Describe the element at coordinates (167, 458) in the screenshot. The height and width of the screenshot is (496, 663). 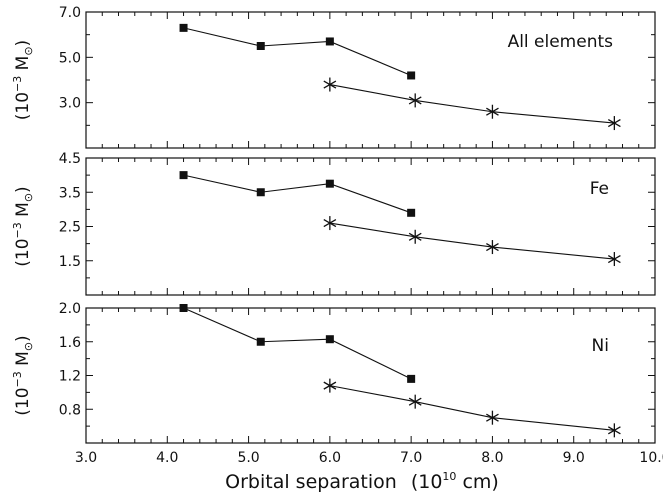
I see `x-tick-label: 4.0` at that location.